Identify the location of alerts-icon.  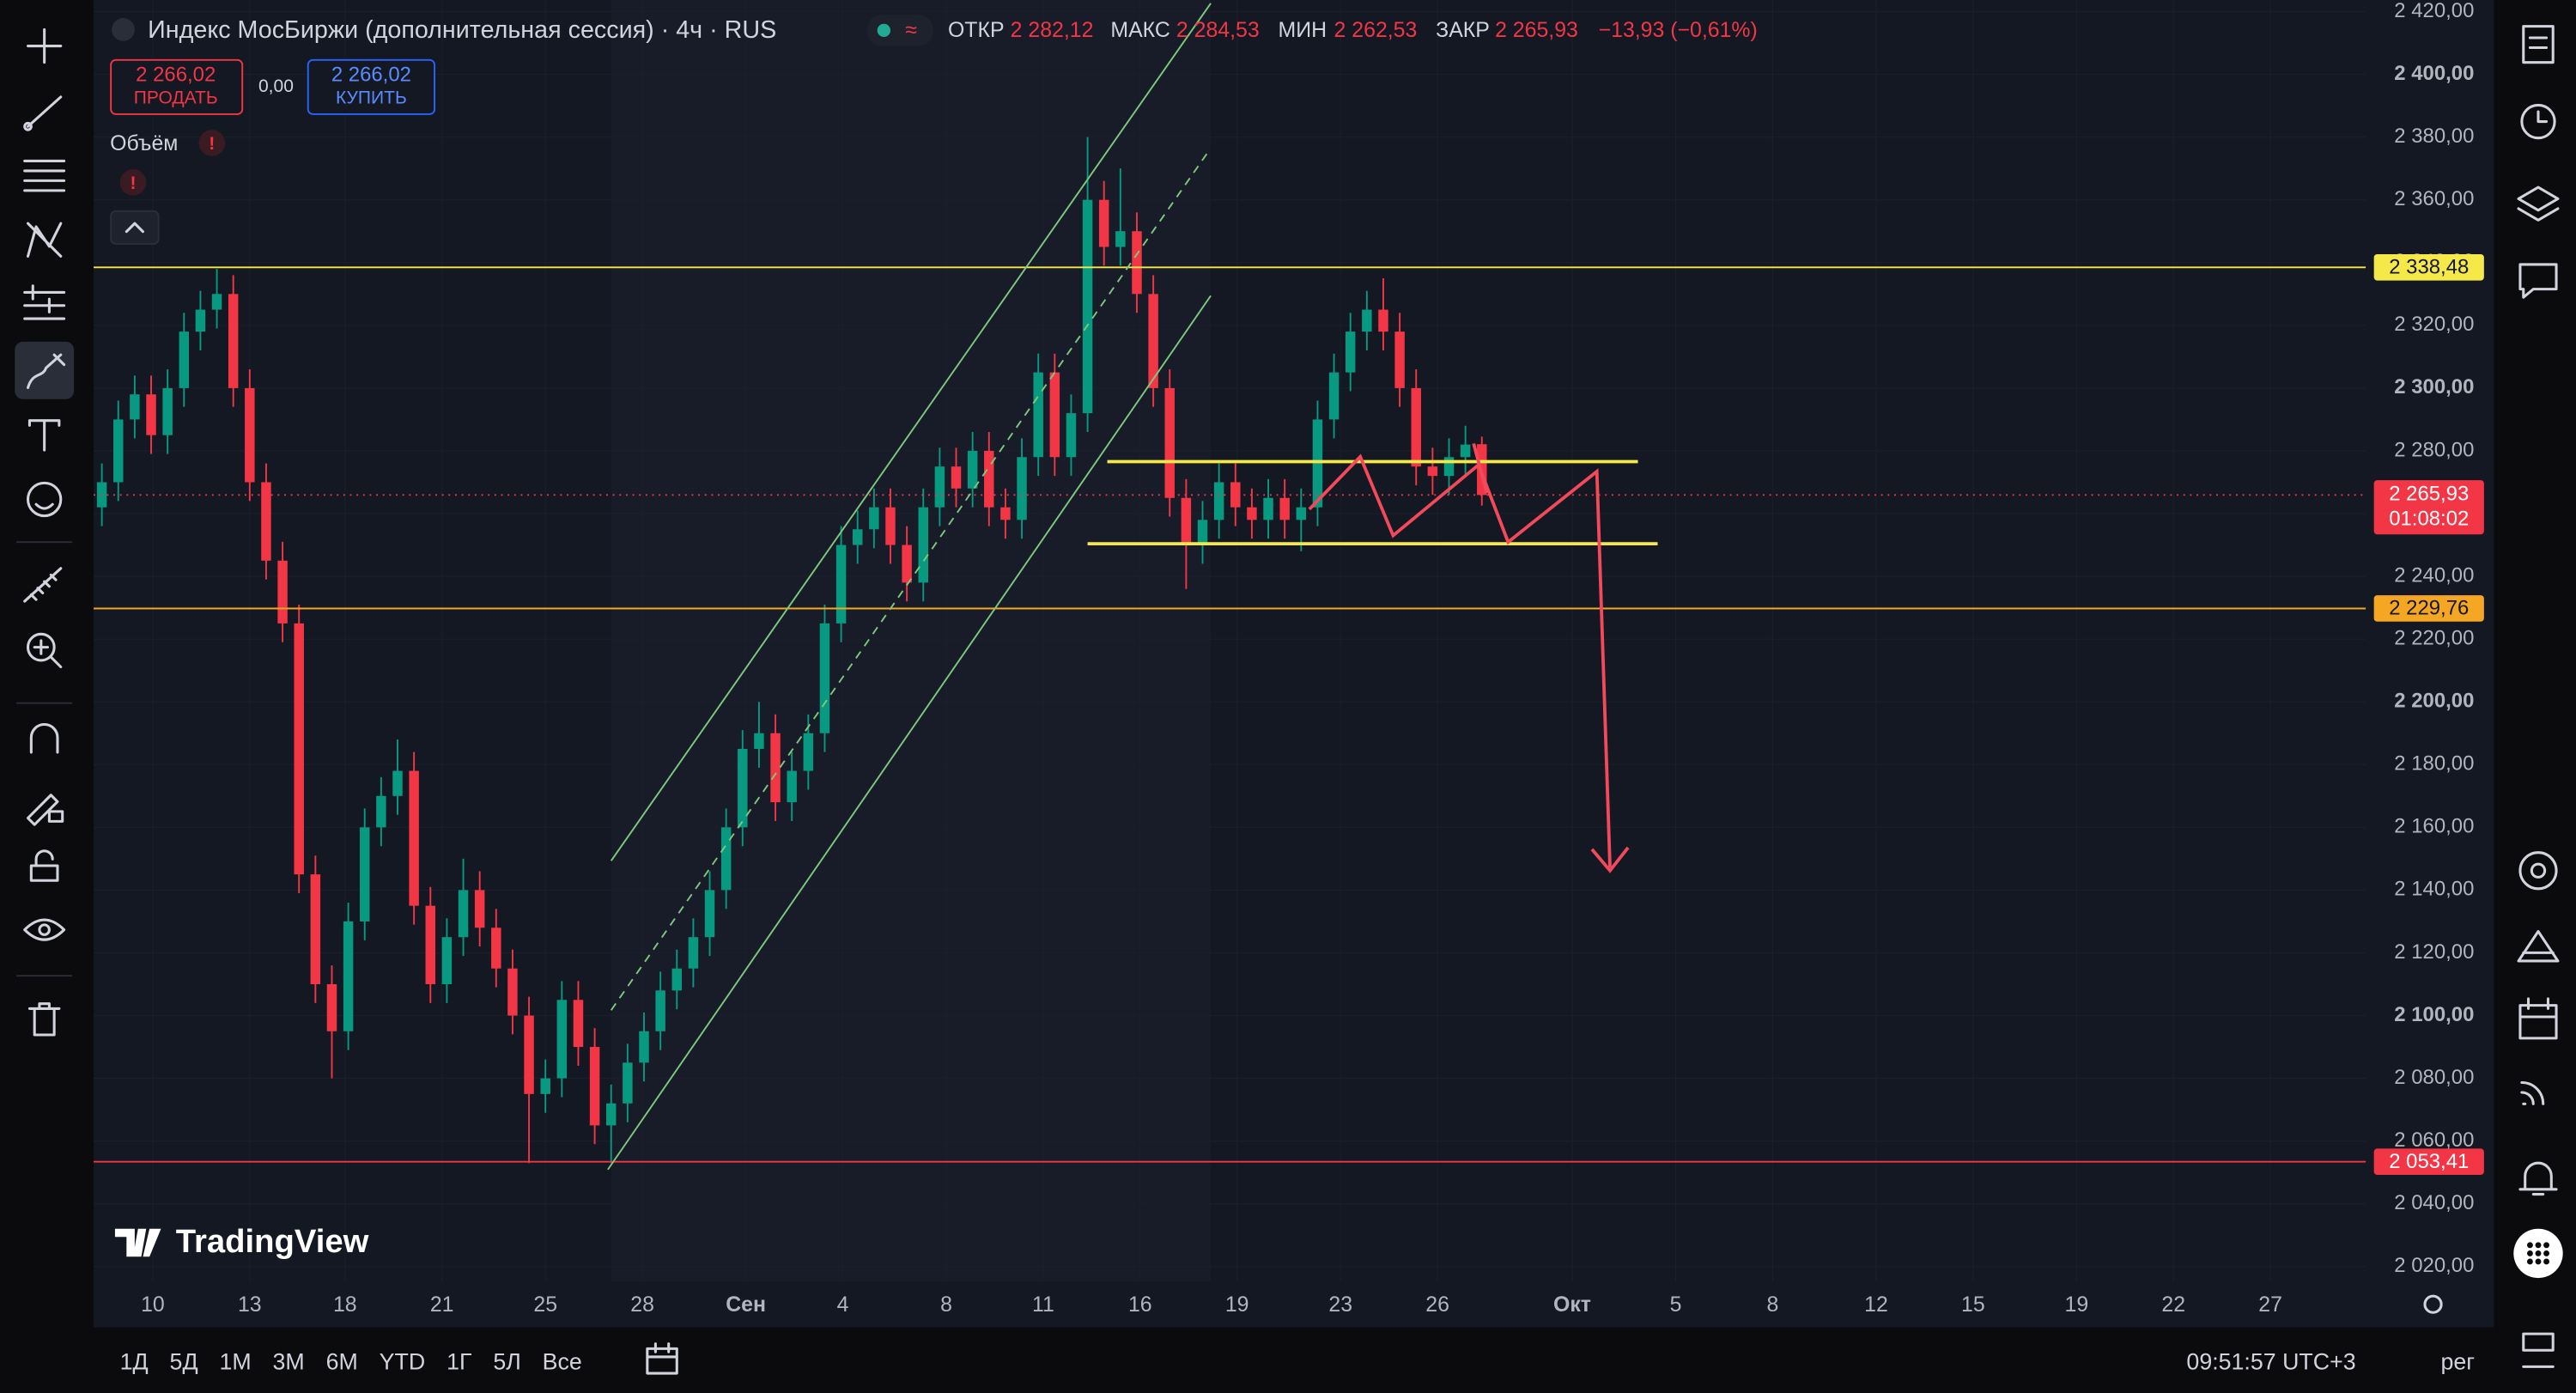
(2538, 121).